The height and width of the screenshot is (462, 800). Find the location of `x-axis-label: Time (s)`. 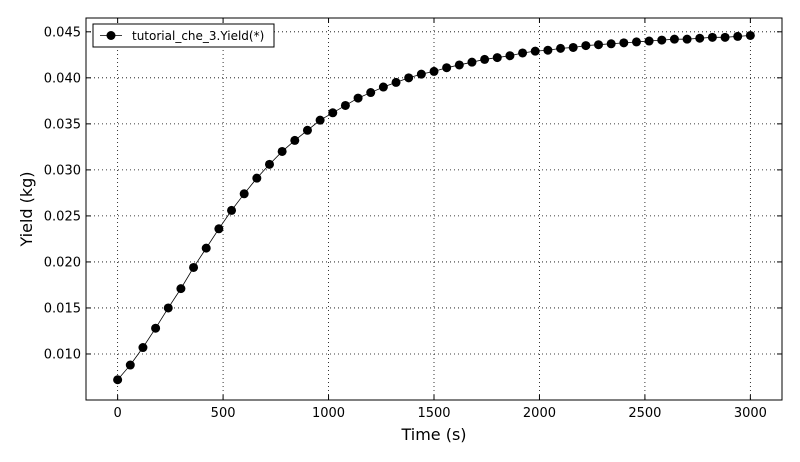

x-axis-label: Time (s) is located at coordinates (433, 434).